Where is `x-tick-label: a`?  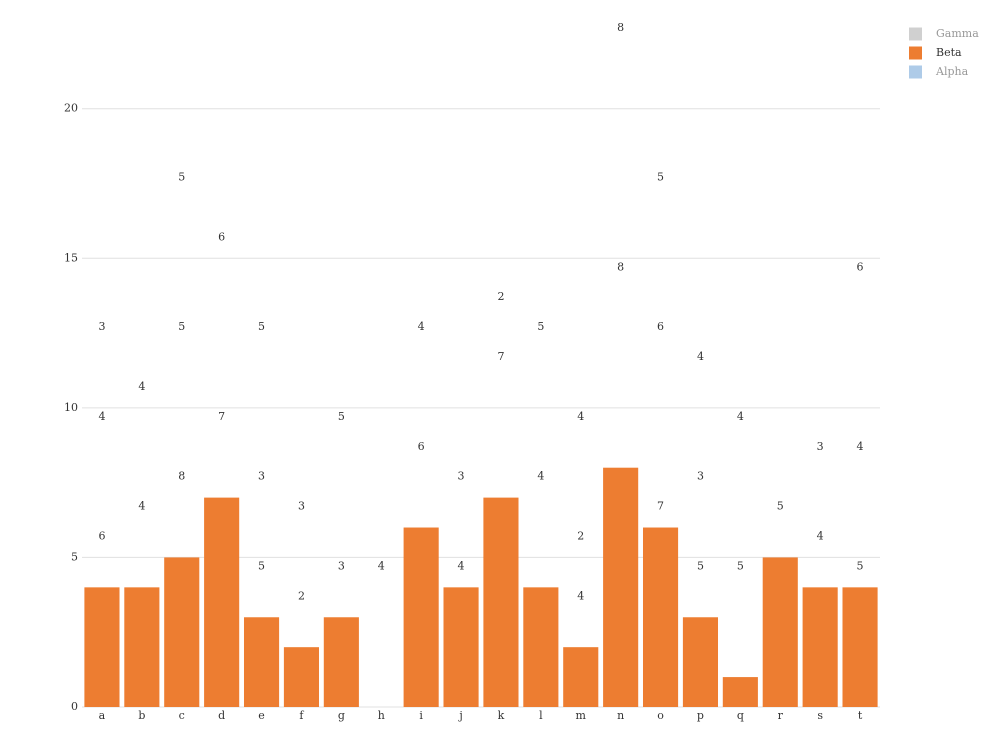
x-tick-label: a is located at coordinates (102, 715).